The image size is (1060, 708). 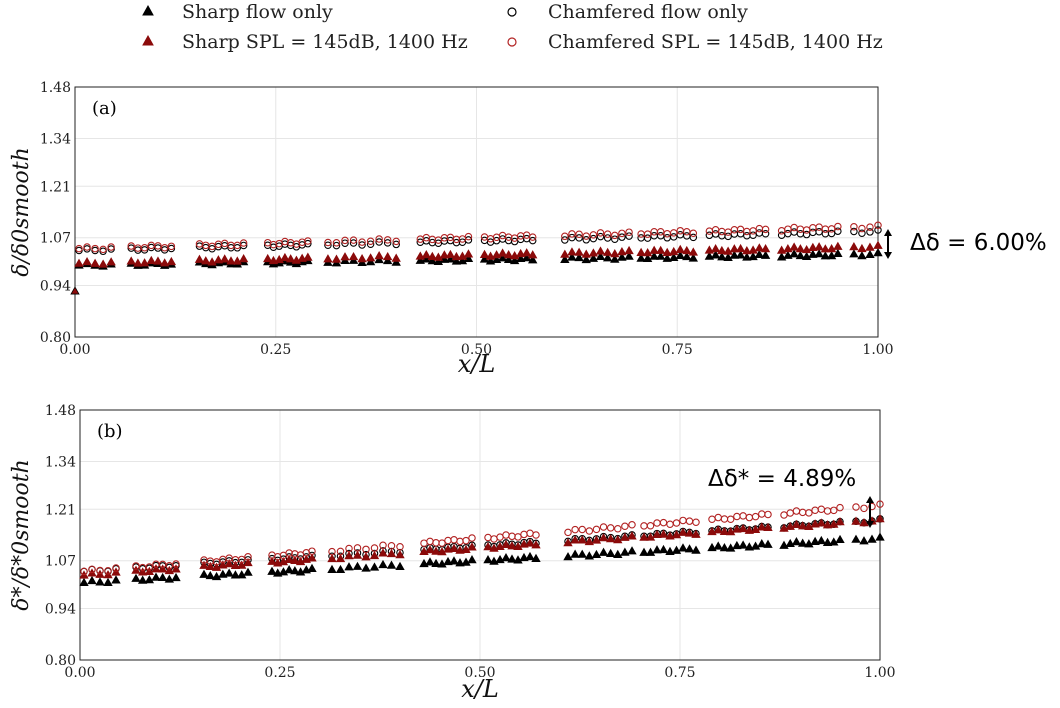 I want to click on x-tick-label: 0.75, so click(x=677, y=350).